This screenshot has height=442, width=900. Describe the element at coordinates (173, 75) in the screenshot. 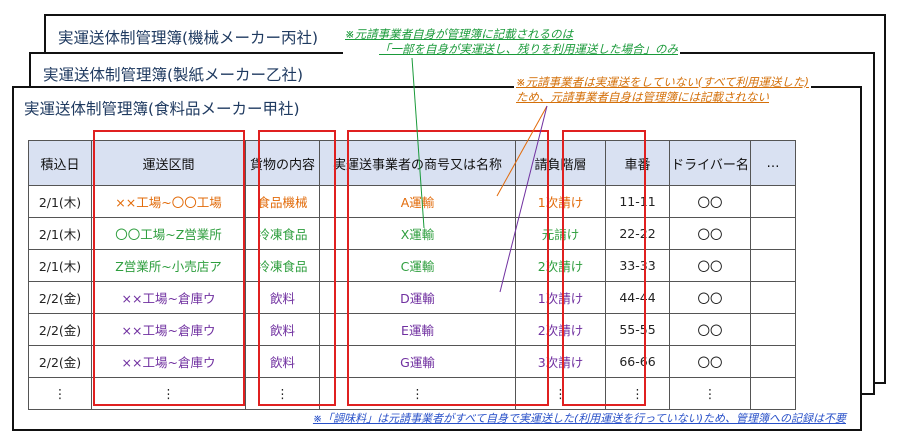

I see `sheet-title: 実運送体制管理簿(製紙メーカー乙社)` at that location.